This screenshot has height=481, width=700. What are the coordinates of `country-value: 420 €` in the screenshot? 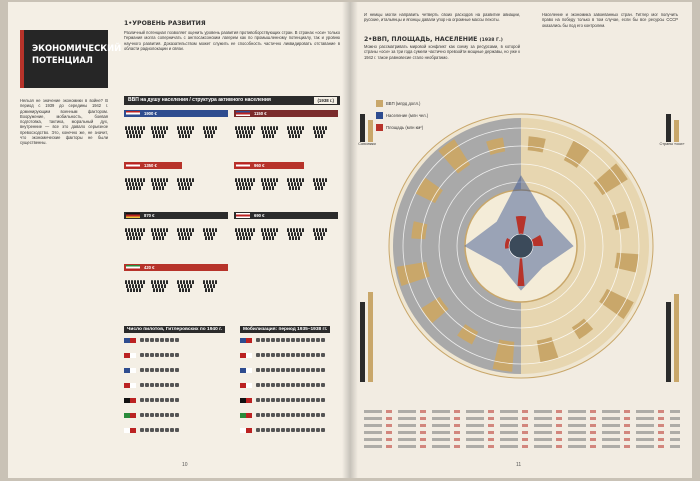 It's located at (149, 267).